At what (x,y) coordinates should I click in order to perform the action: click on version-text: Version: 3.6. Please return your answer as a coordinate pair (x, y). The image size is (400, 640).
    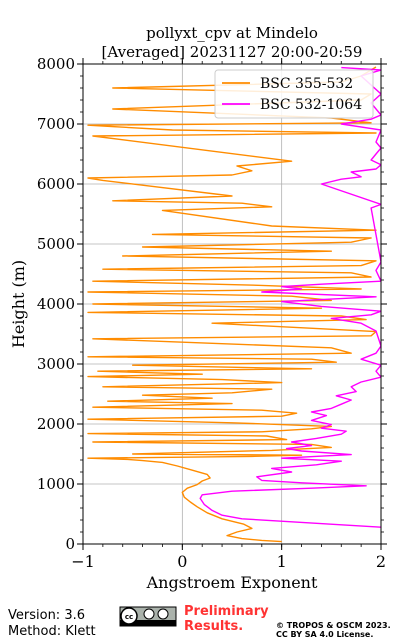
    Looking at the image, I should click on (46, 615).